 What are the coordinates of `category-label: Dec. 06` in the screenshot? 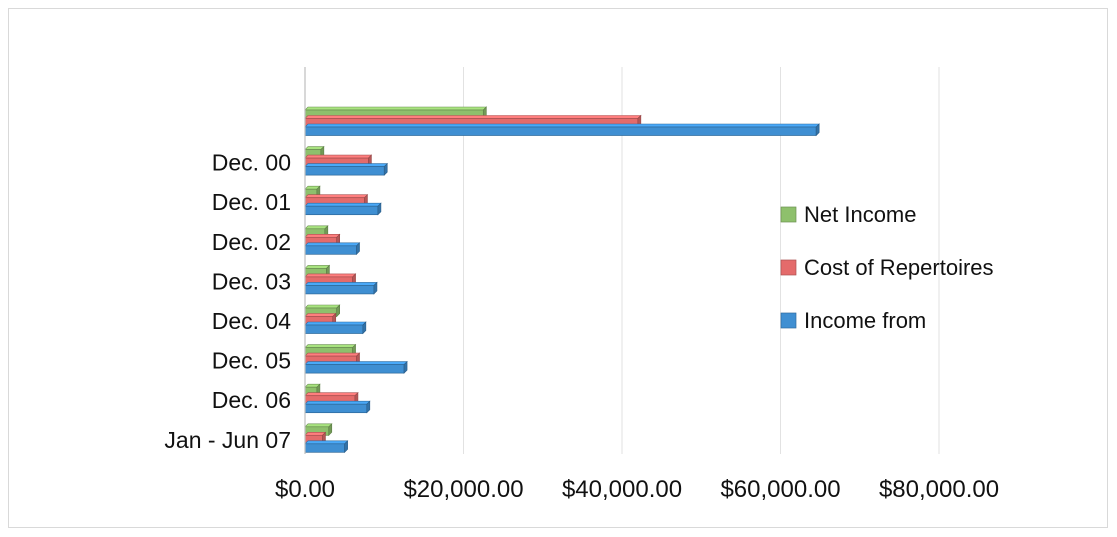 It's located at (251, 400).